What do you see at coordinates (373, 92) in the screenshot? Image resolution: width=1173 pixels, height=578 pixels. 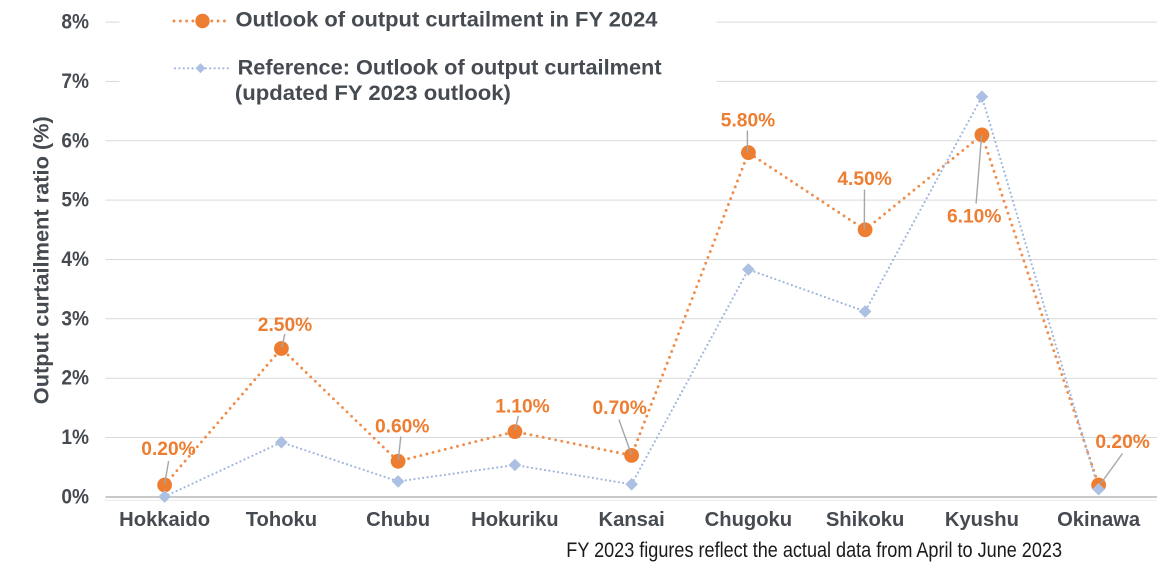 I see `svg-text: (updated FY 2023 outlook)` at bounding box center [373, 92].